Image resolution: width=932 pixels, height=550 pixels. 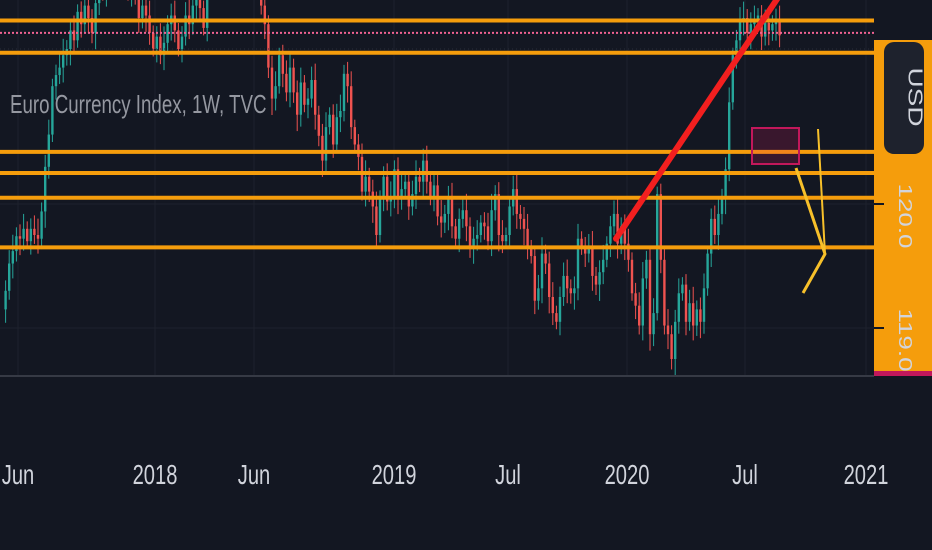 I want to click on time-tick-labels: Jun 2018 Jun 2019 Jul 2020 Jul 2021, so click(x=445, y=475).